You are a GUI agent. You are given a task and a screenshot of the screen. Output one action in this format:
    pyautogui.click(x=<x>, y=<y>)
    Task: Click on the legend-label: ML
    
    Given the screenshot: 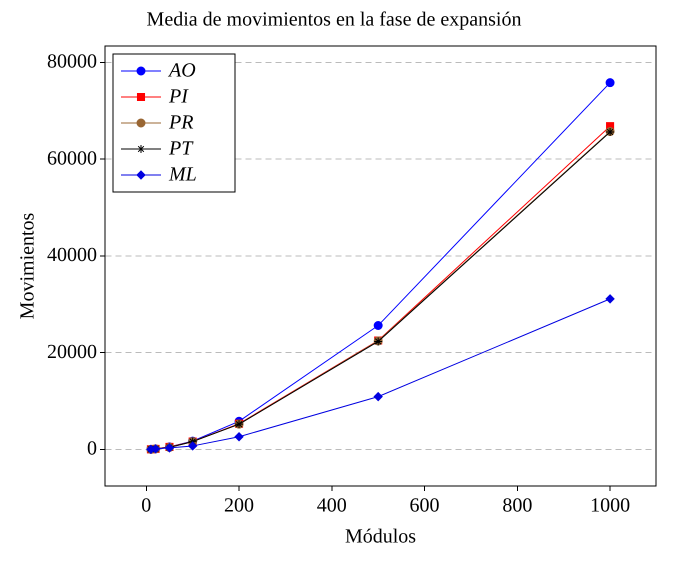 What is the action you would take?
    pyautogui.click(x=182, y=174)
    